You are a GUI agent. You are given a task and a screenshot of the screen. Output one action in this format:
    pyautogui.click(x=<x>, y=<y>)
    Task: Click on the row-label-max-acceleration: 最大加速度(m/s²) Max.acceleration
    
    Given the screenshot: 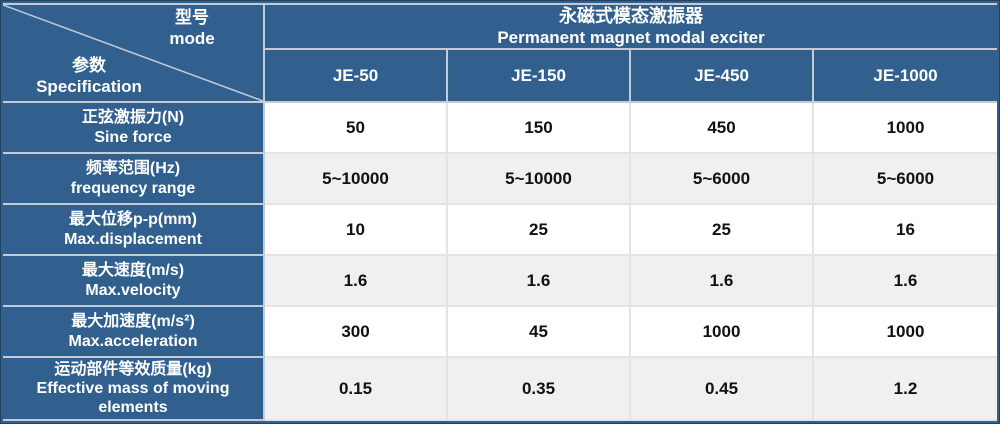 What is the action you would take?
    pyautogui.click(x=134, y=332)
    